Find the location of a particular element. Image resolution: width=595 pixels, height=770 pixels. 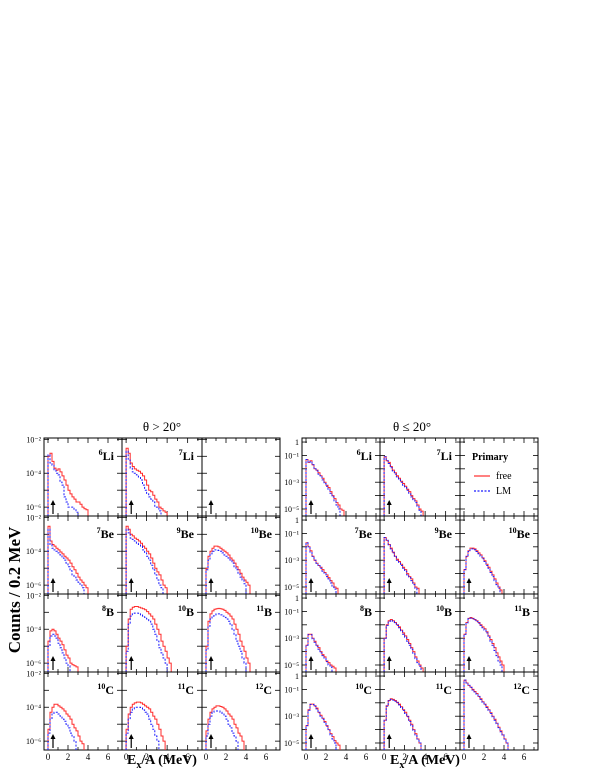

mass-number: 6 is located at coordinates (101, 452).